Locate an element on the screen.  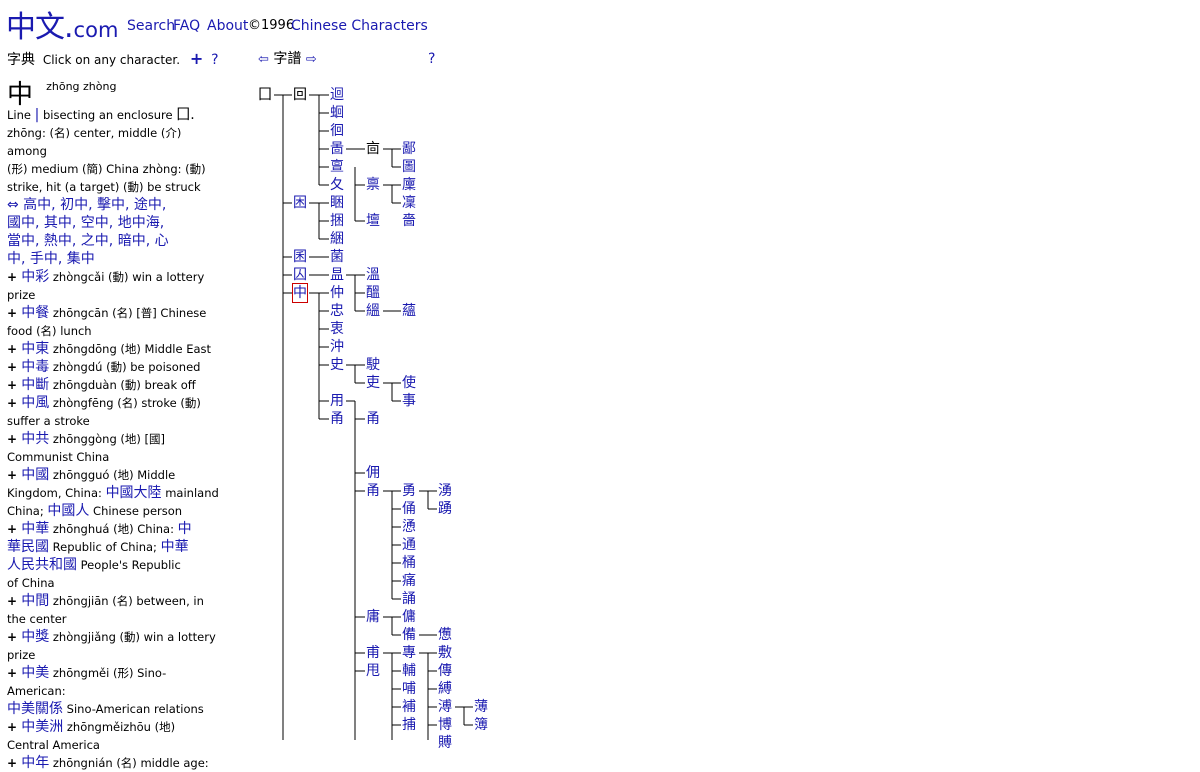
tree-node: 備 is located at coordinates (409, 635).